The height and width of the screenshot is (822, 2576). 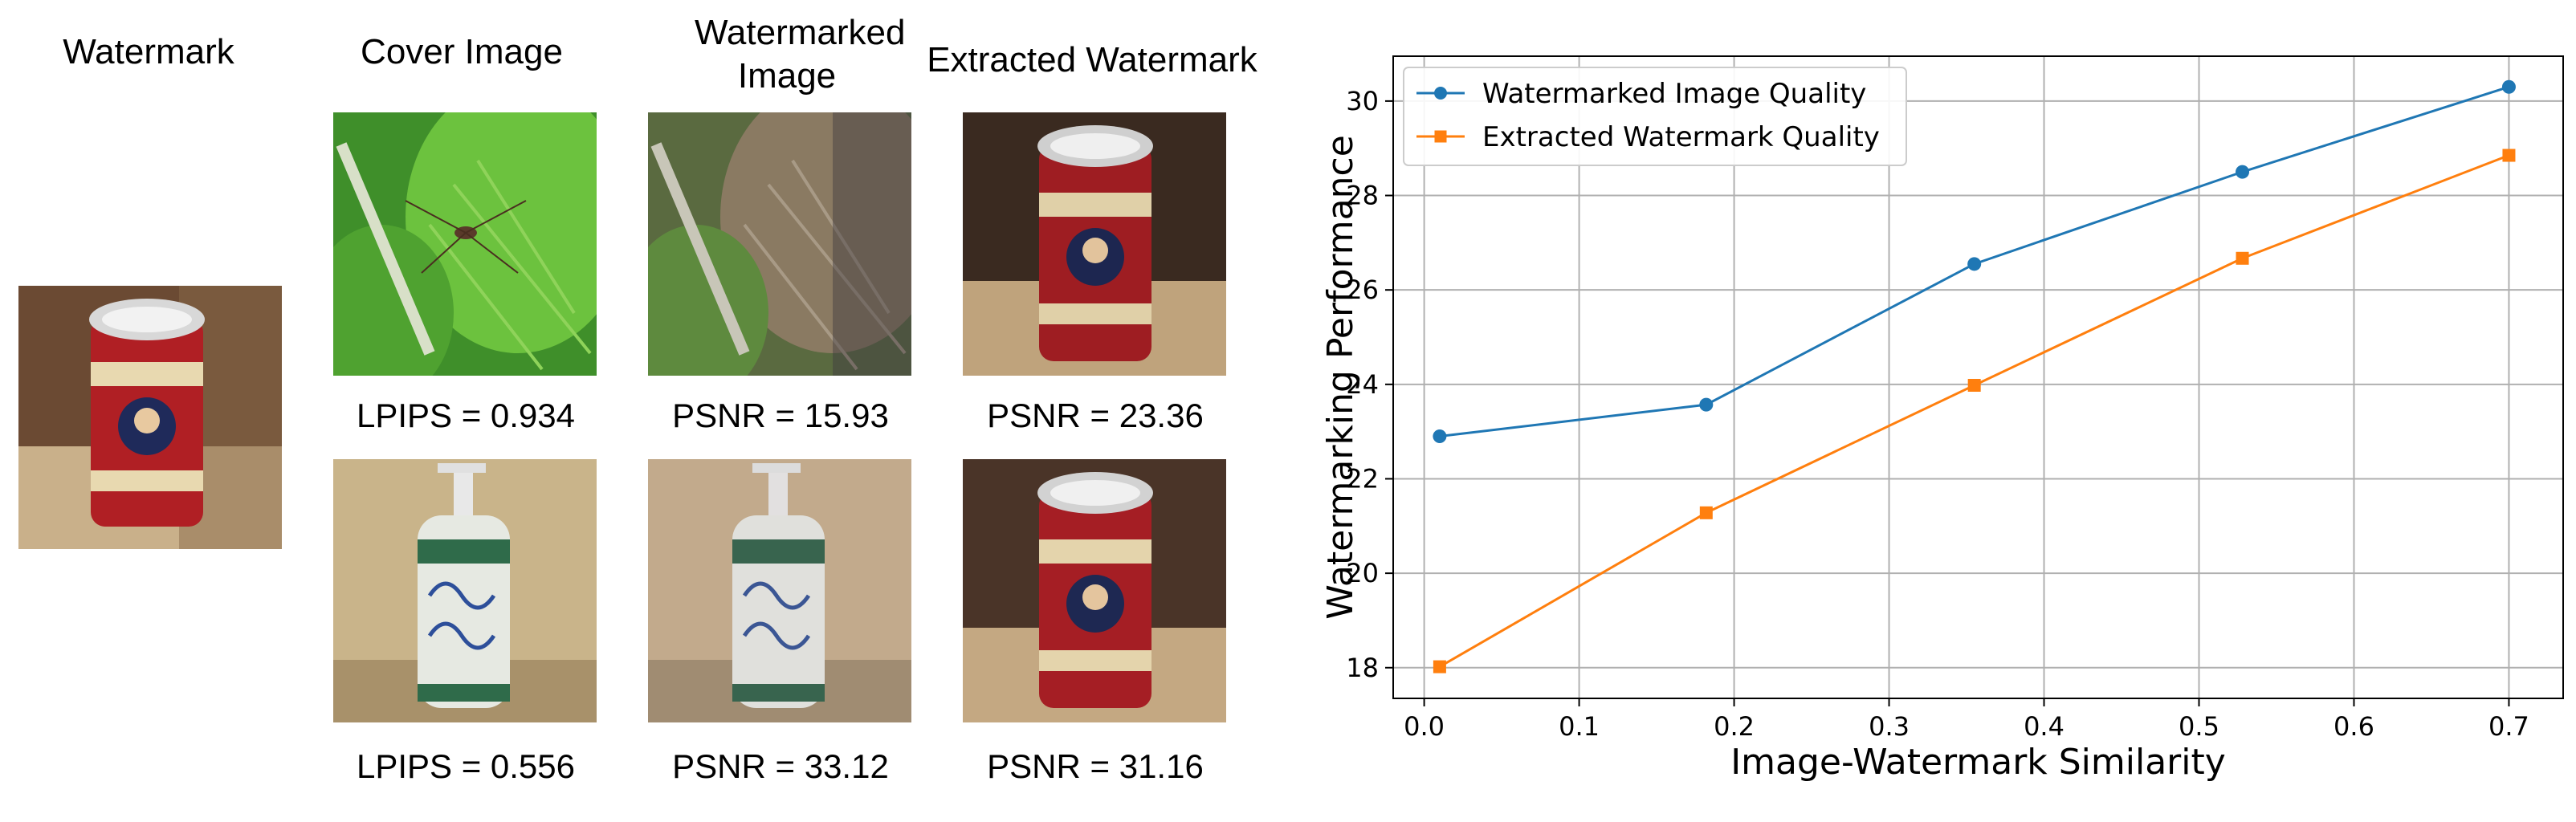 What do you see at coordinates (466, 766) in the screenshot?
I see `cover-caption-row2: LPIPS = 0.556` at bounding box center [466, 766].